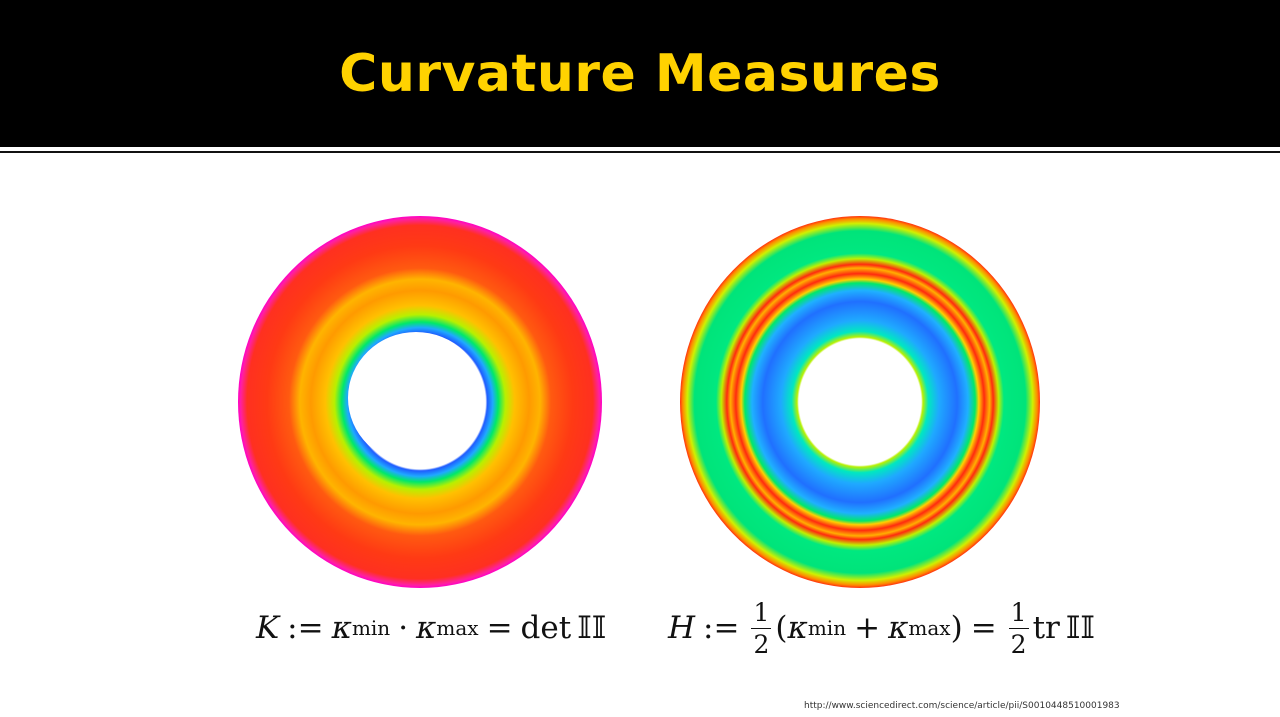 Image resolution: width=1280 pixels, height=717 pixels. What do you see at coordinates (268, 628) in the screenshot?
I see `formula-symbol-k: K` at bounding box center [268, 628].